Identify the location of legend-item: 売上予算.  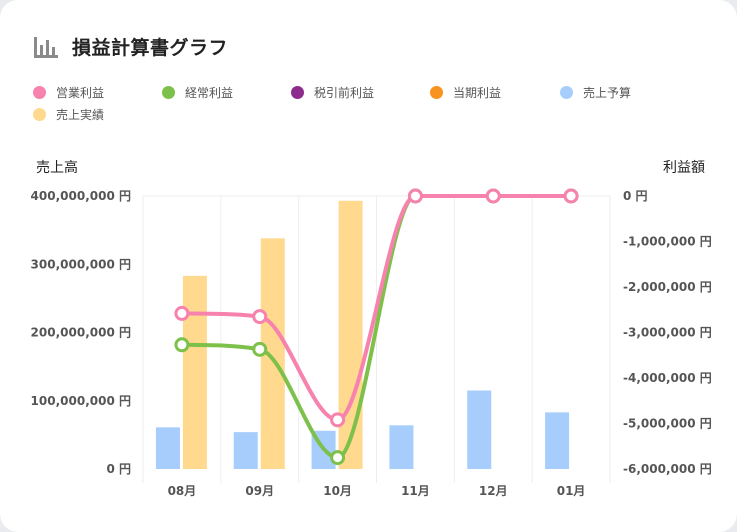
(595, 92).